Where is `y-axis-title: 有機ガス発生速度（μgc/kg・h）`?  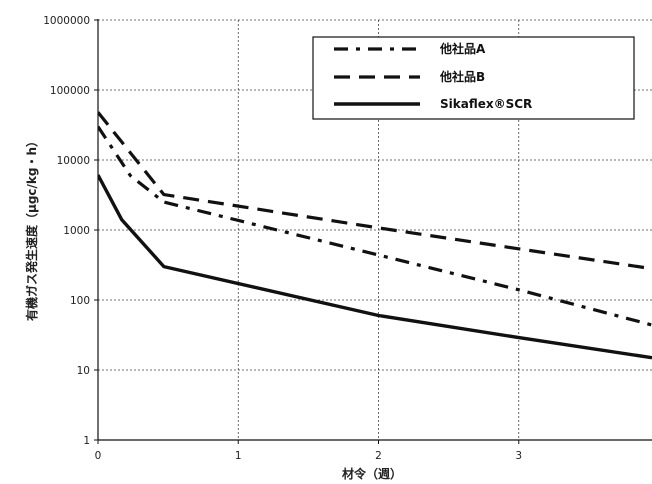 y-axis-title: 有機ガス発生速度（μgc/kg・h） is located at coordinates (31, 228).